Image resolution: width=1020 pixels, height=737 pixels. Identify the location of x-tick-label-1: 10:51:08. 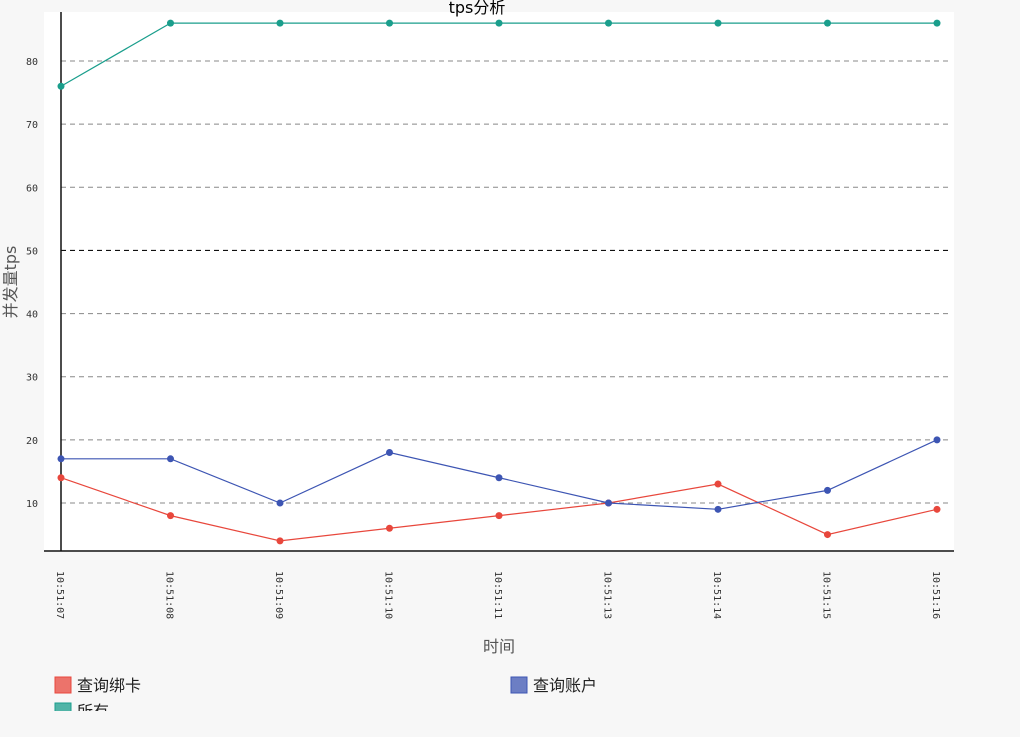
(169, 595).